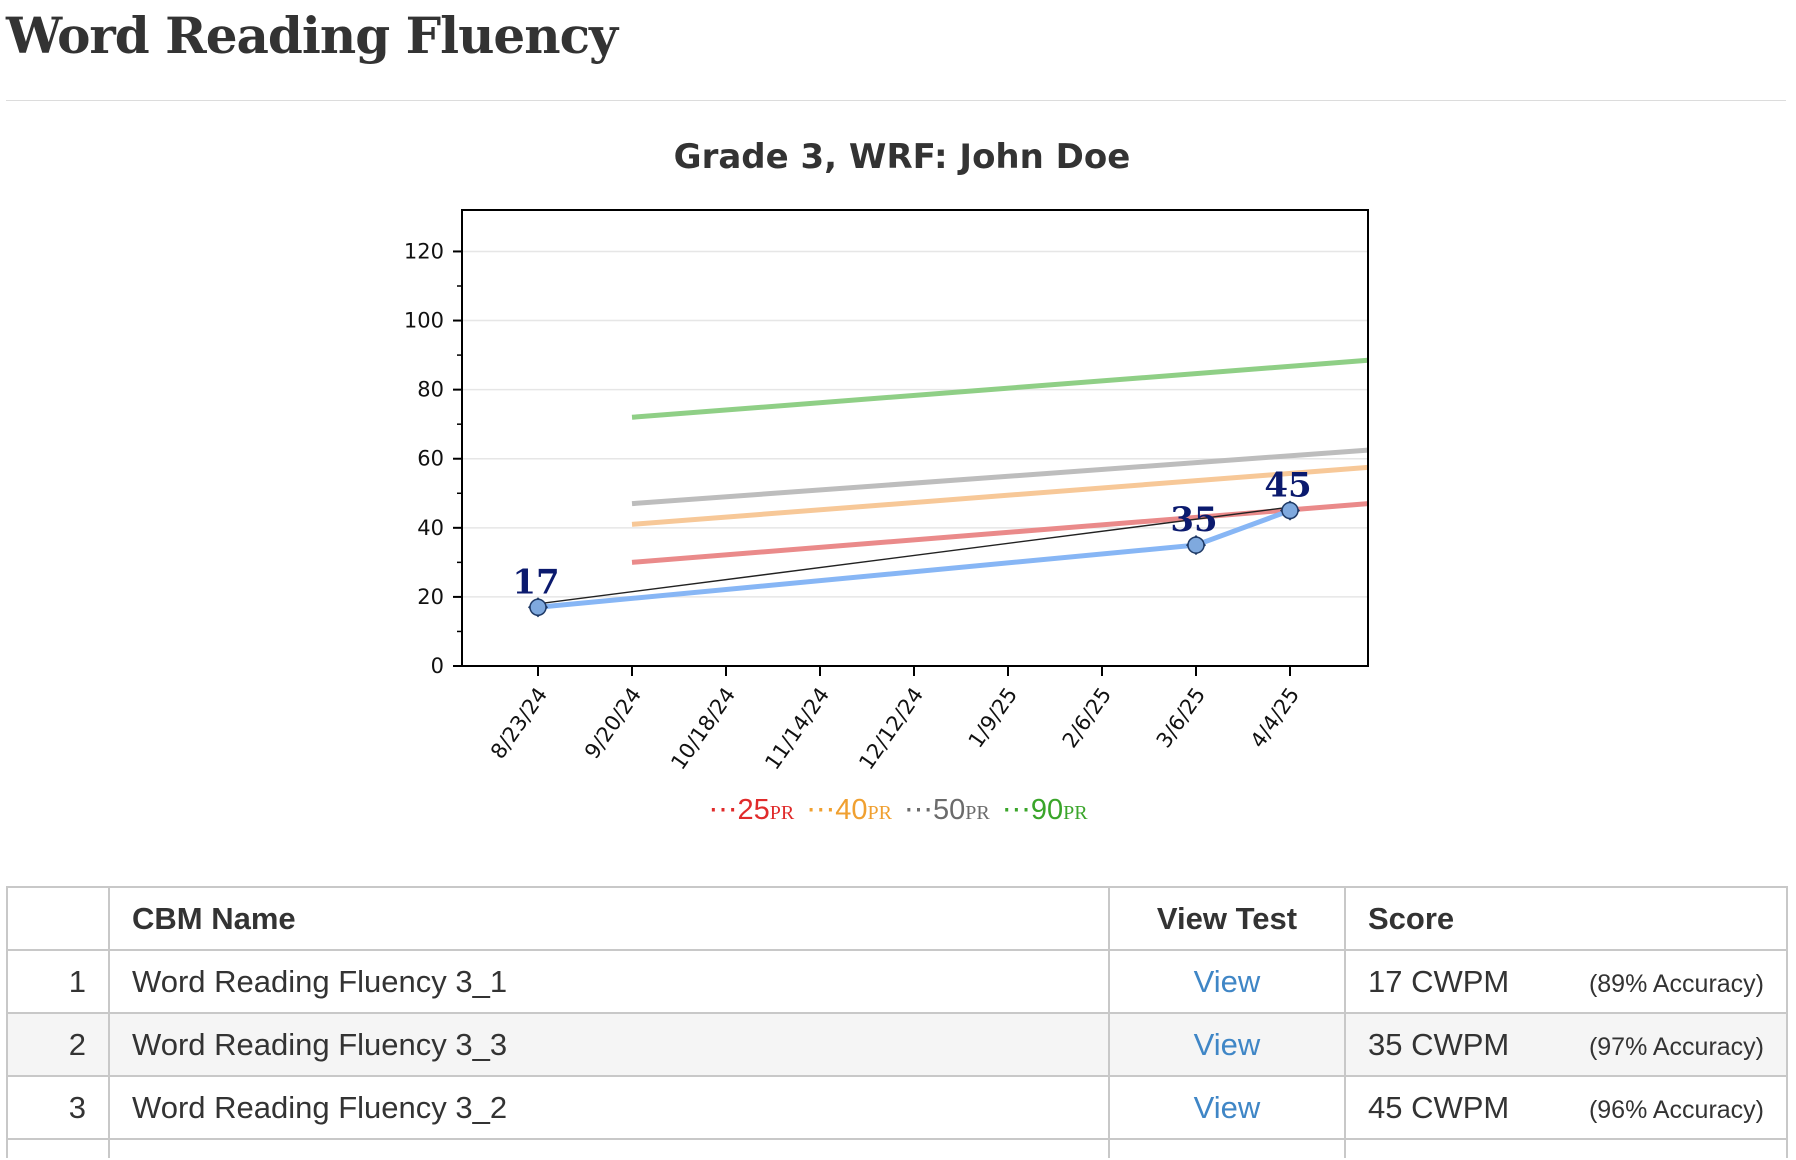  What do you see at coordinates (1287, 486) in the screenshot?
I see `data-label: 45` at bounding box center [1287, 486].